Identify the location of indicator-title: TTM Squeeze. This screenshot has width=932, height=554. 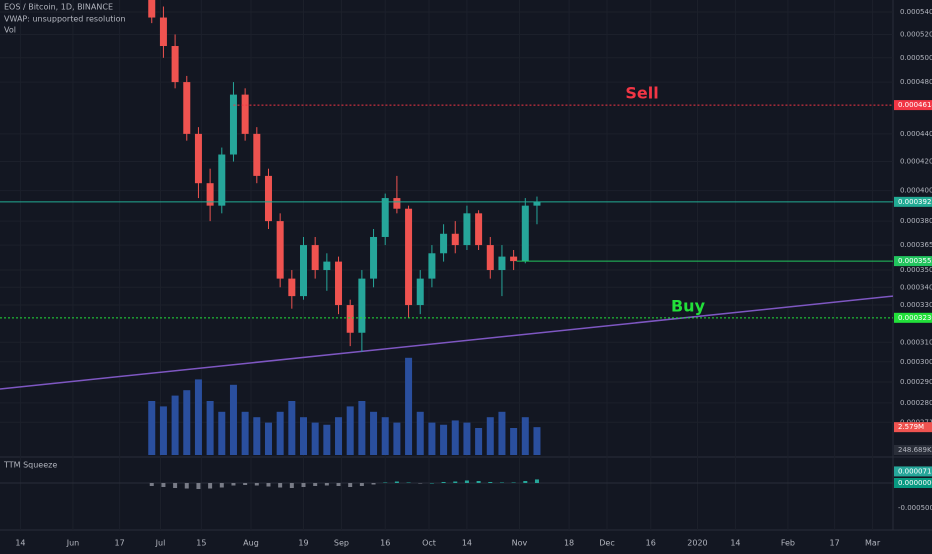
(30, 465).